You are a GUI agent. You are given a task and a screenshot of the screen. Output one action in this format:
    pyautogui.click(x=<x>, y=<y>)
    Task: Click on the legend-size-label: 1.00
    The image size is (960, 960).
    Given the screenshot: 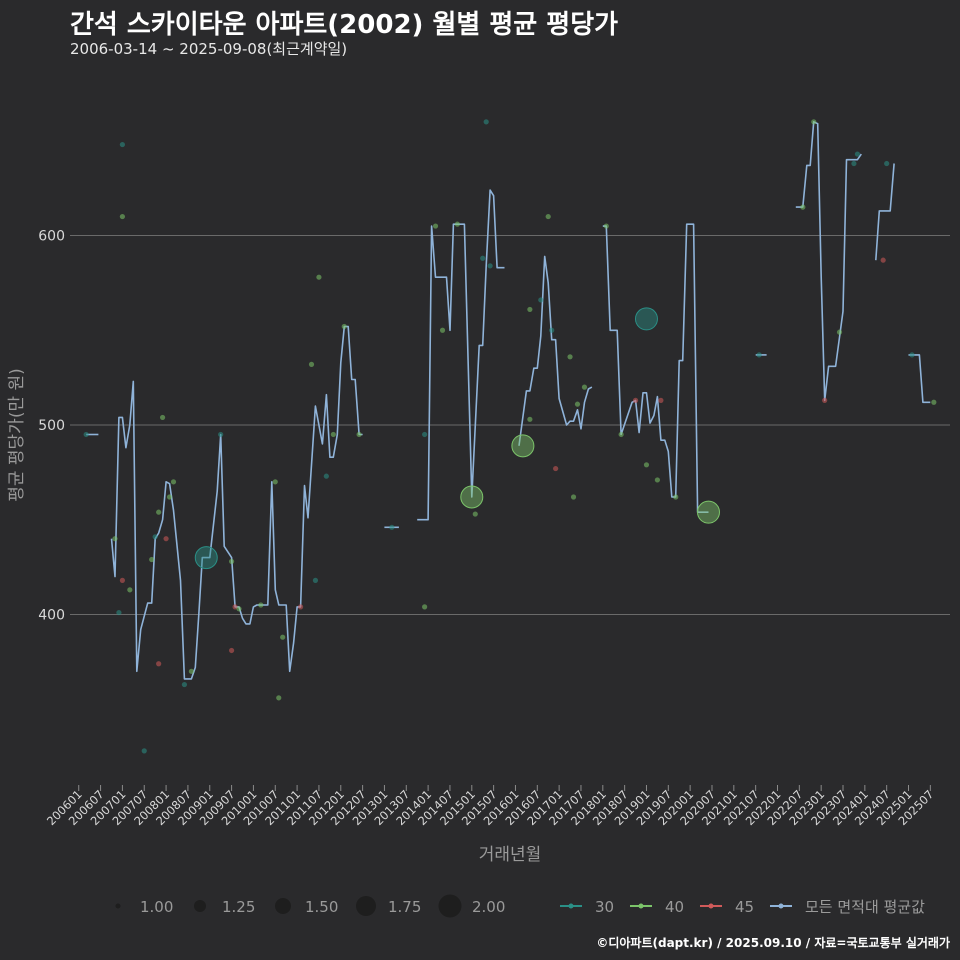 What is the action you would take?
    pyautogui.click(x=156, y=907)
    